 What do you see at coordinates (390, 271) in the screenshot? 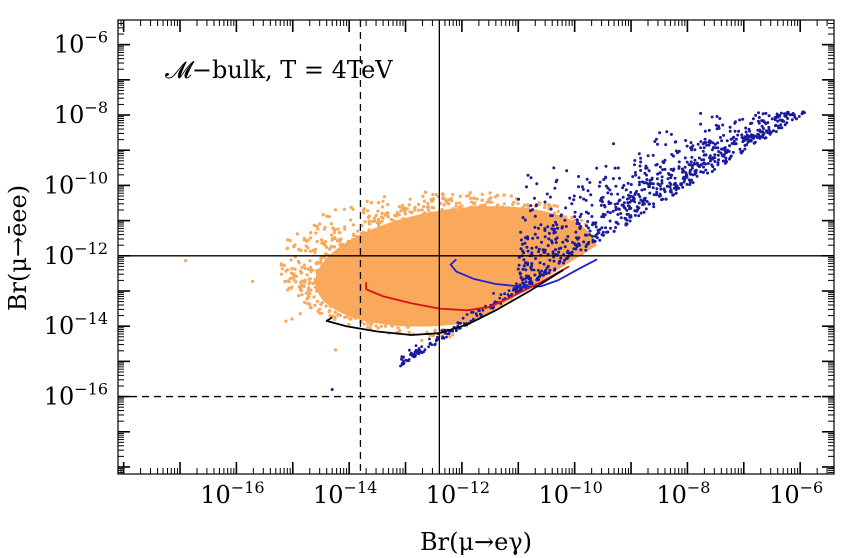
I see `series-scan-orange` at bounding box center [390, 271].